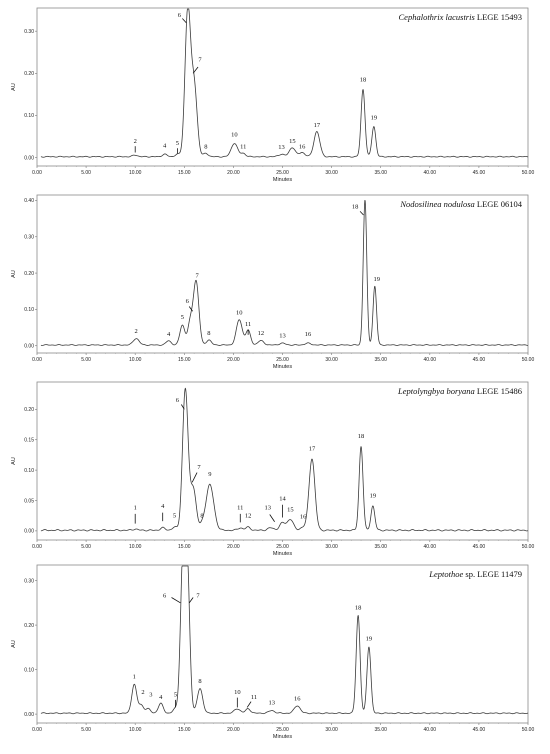  I want to click on peak-label: 7, so click(200, 60).